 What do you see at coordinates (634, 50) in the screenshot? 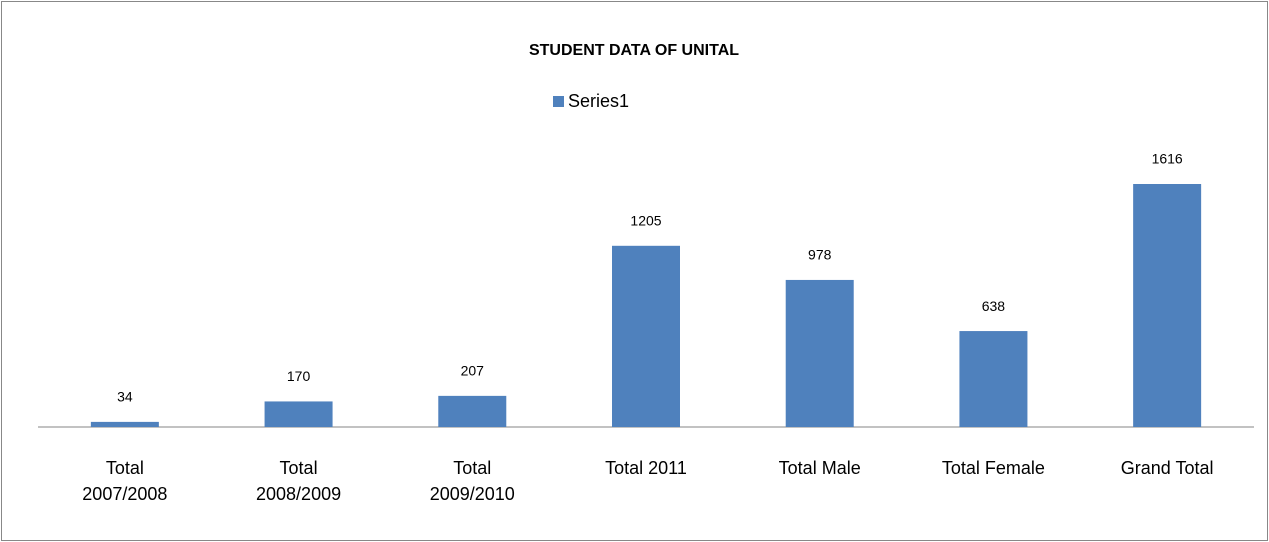
I see `chart-title: STUDENT DATA OF UNITAL` at bounding box center [634, 50].